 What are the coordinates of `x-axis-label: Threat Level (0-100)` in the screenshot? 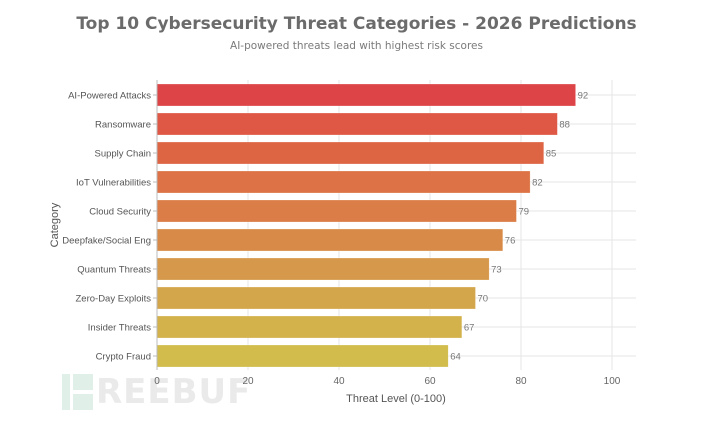 It's located at (396, 399).